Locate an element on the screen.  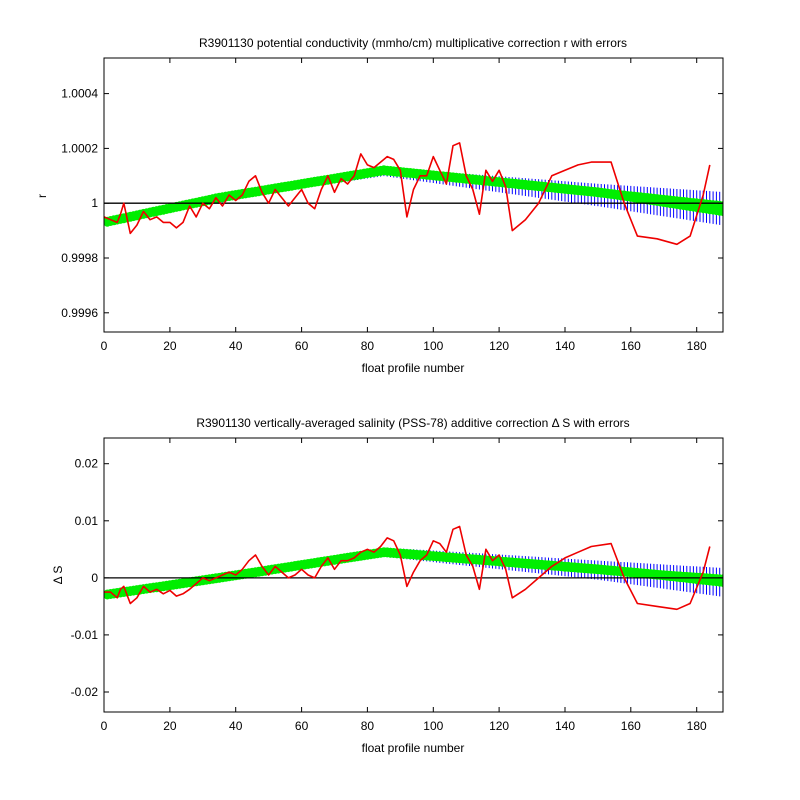
y-tick-label: 1 is located at coordinates (94, 203).